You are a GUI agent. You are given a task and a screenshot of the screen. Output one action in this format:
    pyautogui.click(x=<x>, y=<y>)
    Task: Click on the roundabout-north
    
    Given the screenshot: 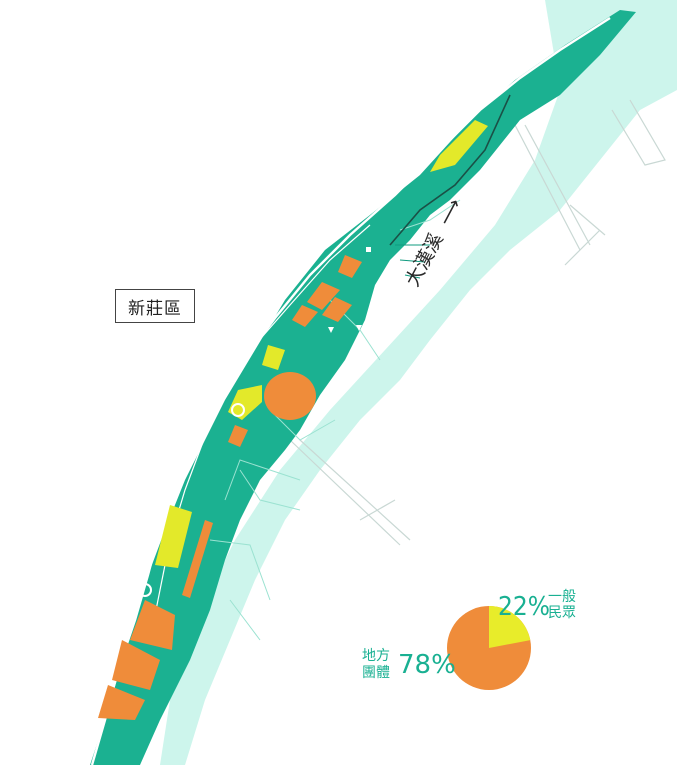 What is the action you would take?
    pyautogui.click(x=238, y=410)
    